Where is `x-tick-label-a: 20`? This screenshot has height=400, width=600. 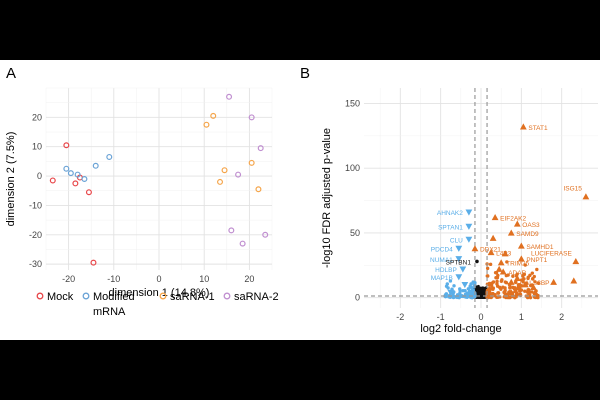
x-tick-label-a: 20 is located at coordinates (249, 279).